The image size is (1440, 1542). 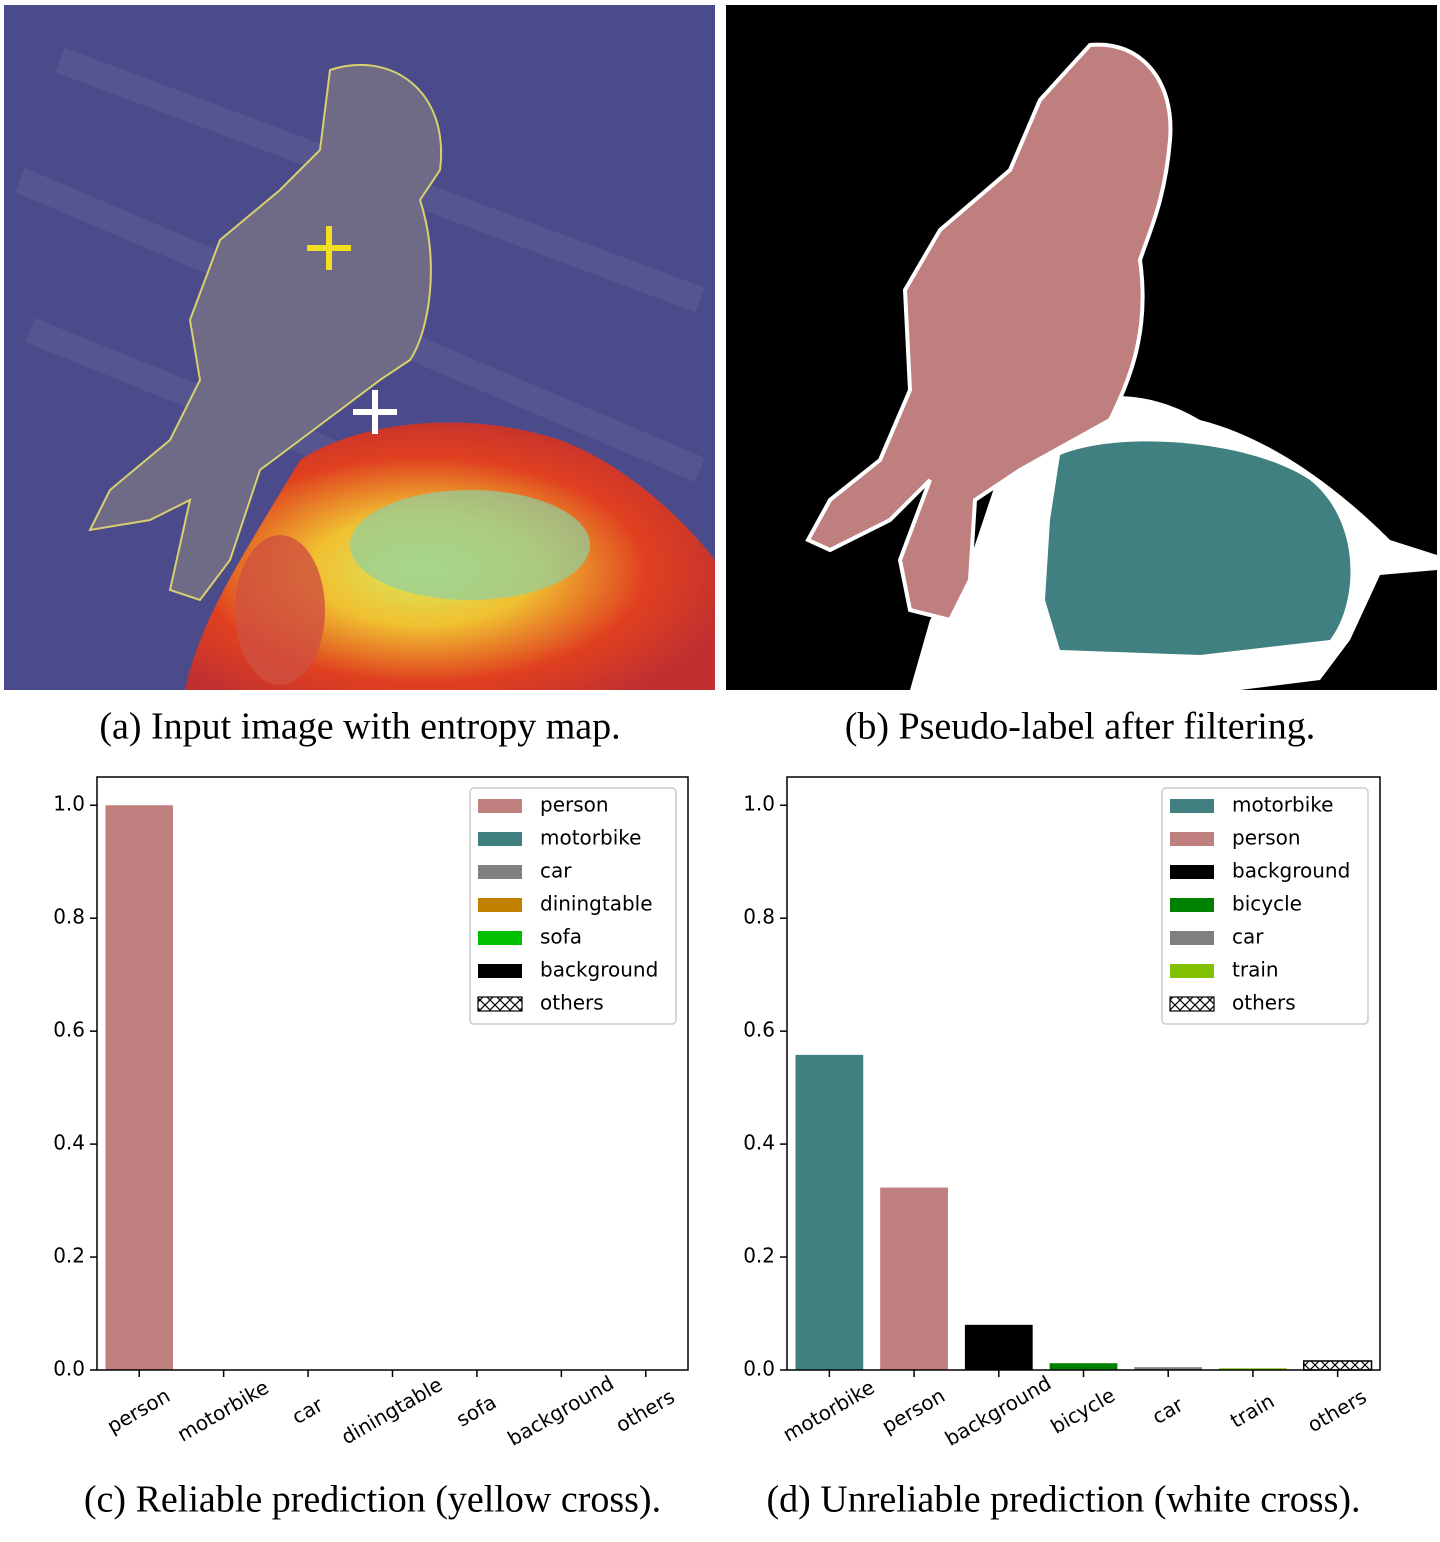 What do you see at coordinates (596, 904) in the screenshot?
I see `legend-label: diningtable` at bounding box center [596, 904].